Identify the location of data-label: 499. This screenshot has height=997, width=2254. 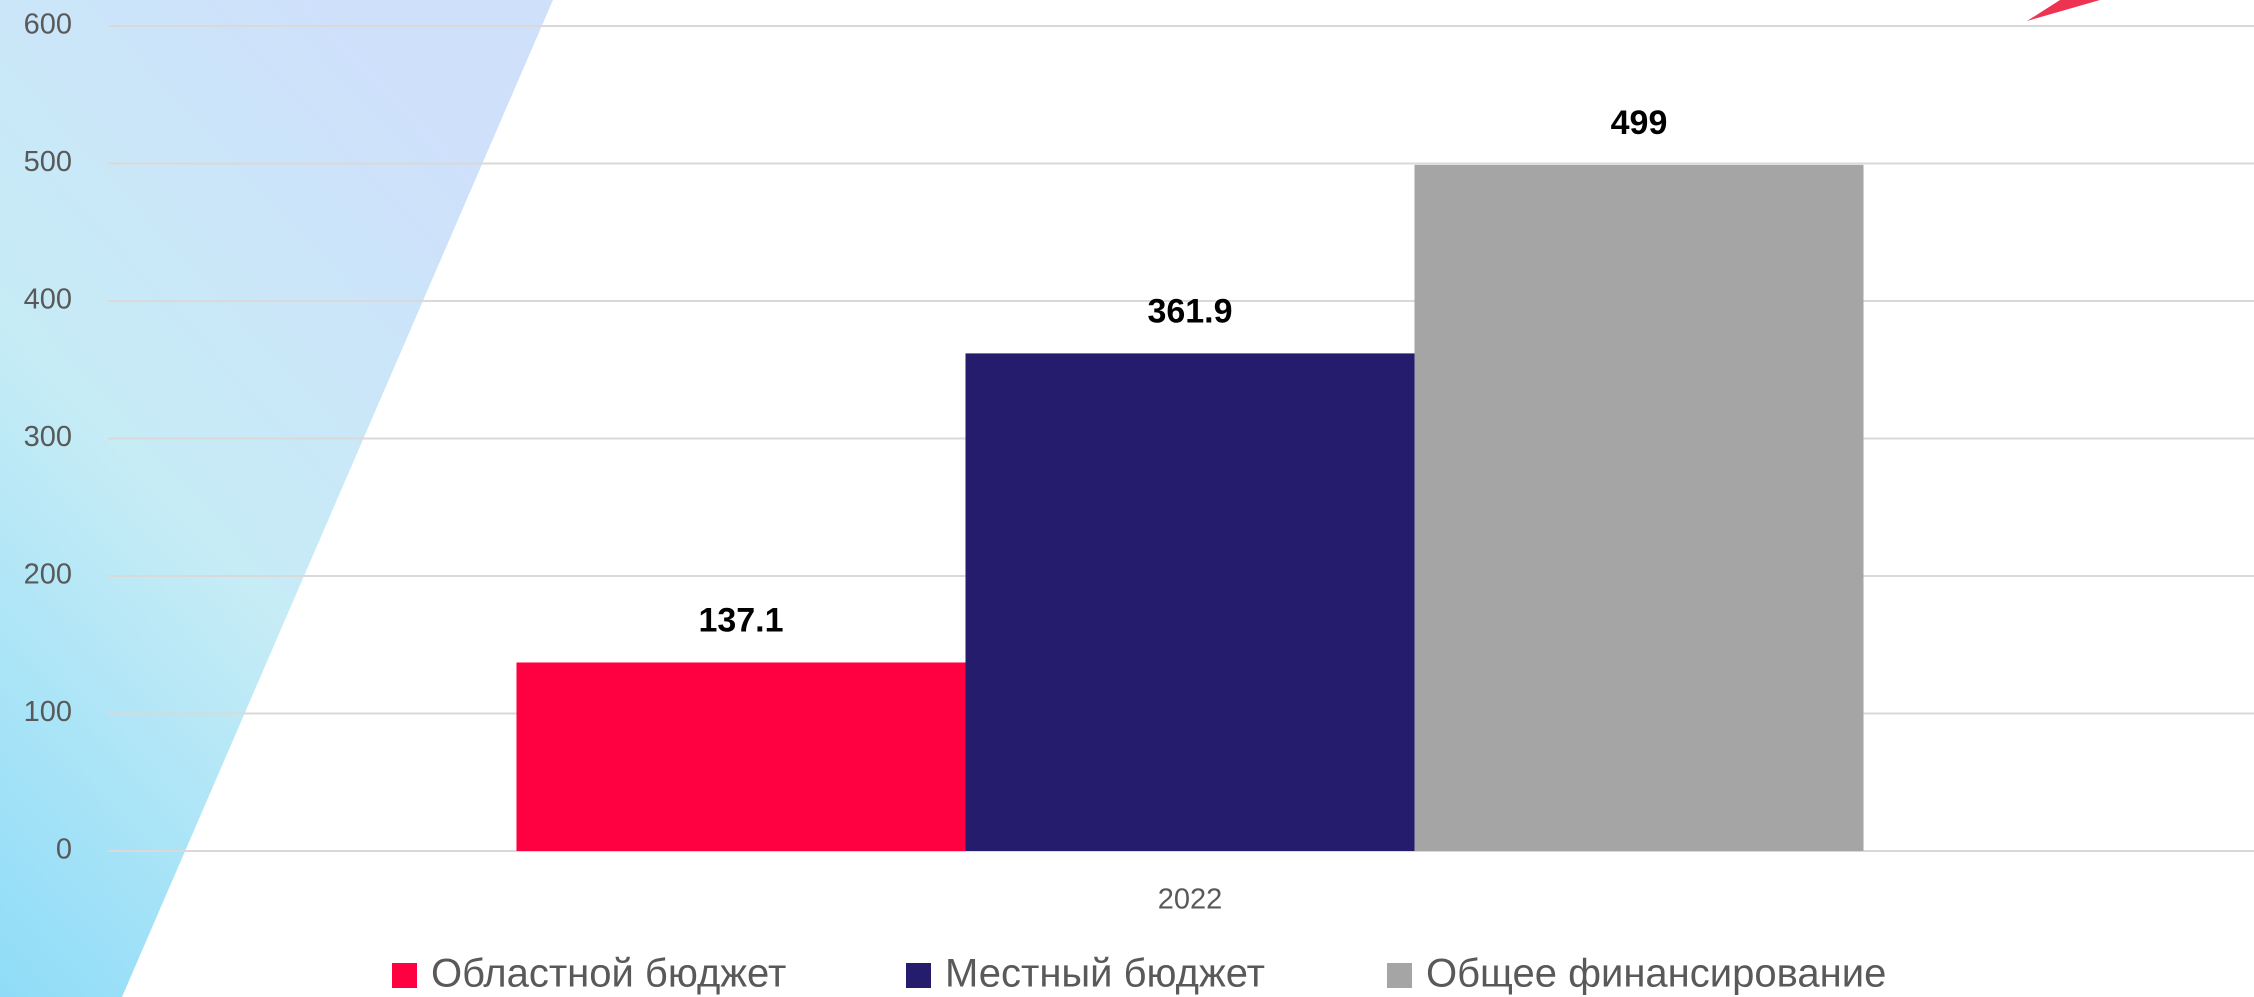
(1639, 123).